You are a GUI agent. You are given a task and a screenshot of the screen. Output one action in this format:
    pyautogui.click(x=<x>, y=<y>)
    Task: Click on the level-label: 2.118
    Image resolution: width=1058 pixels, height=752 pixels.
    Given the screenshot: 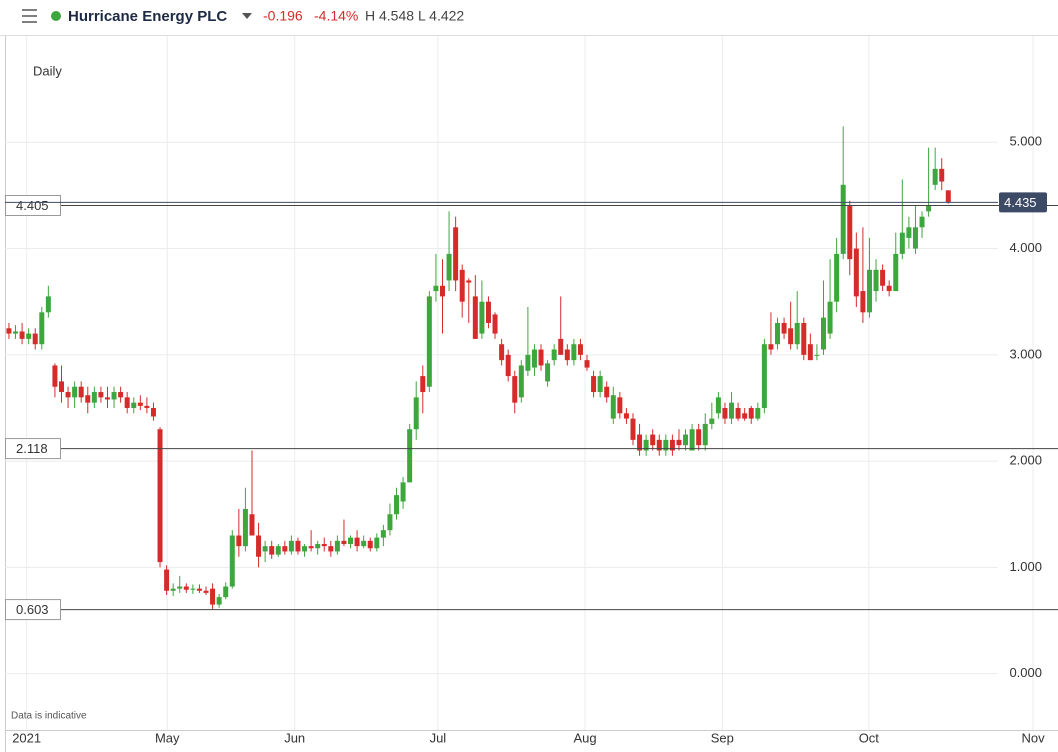 What is the action you would take?
    pyautogui.click(x=32, y=448)
    